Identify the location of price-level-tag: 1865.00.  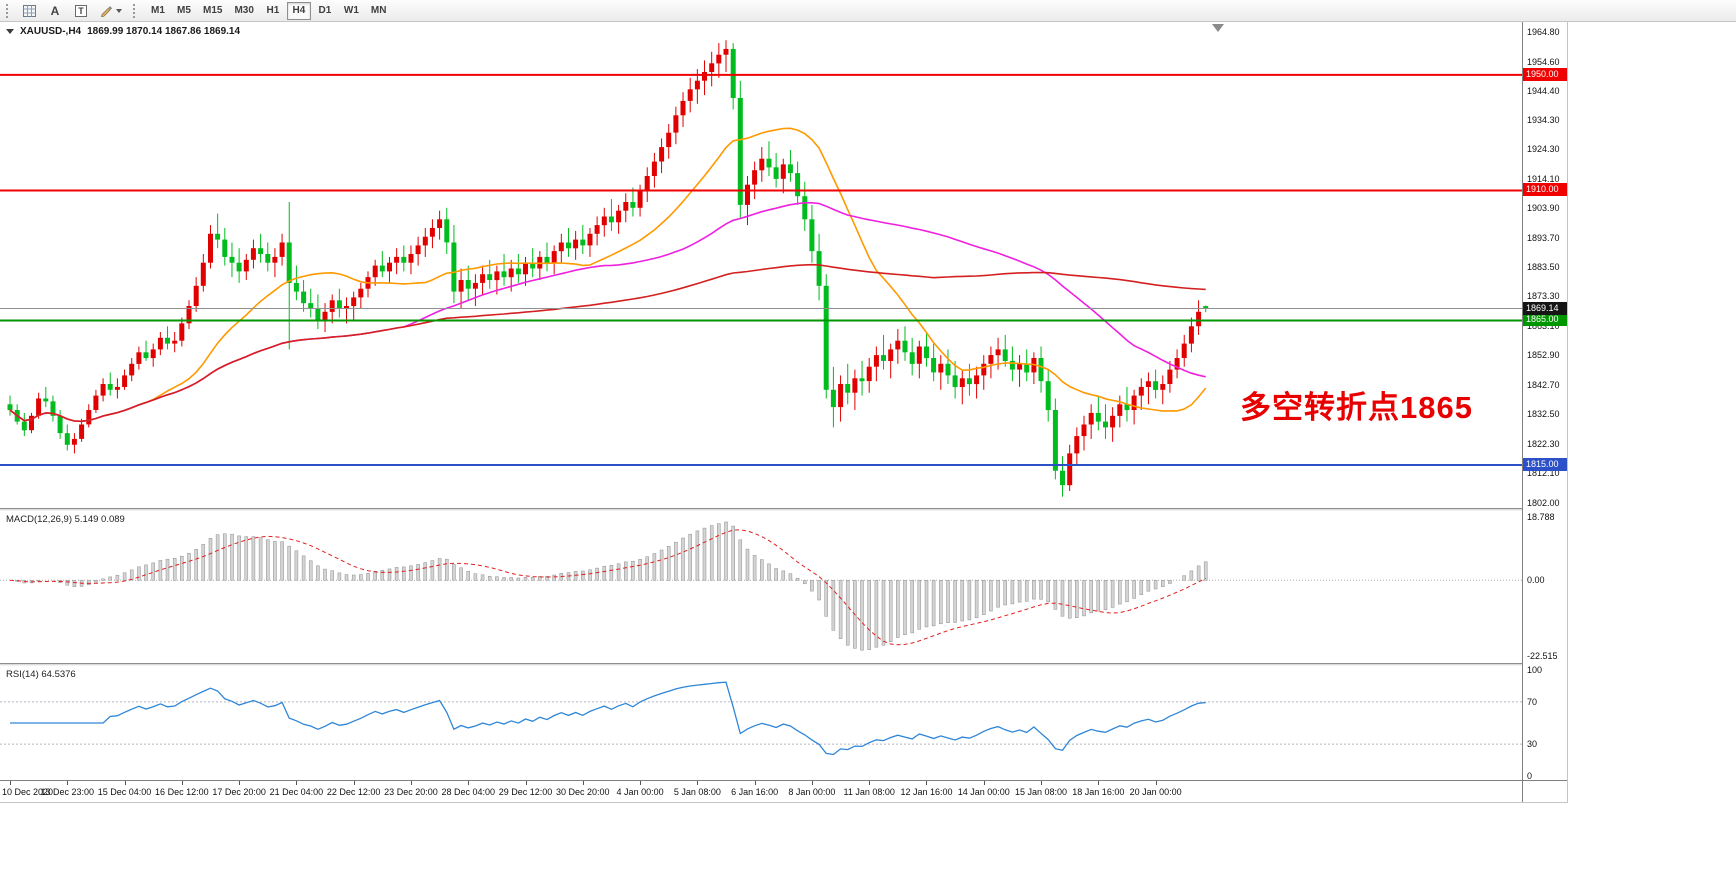
(1545, 320).